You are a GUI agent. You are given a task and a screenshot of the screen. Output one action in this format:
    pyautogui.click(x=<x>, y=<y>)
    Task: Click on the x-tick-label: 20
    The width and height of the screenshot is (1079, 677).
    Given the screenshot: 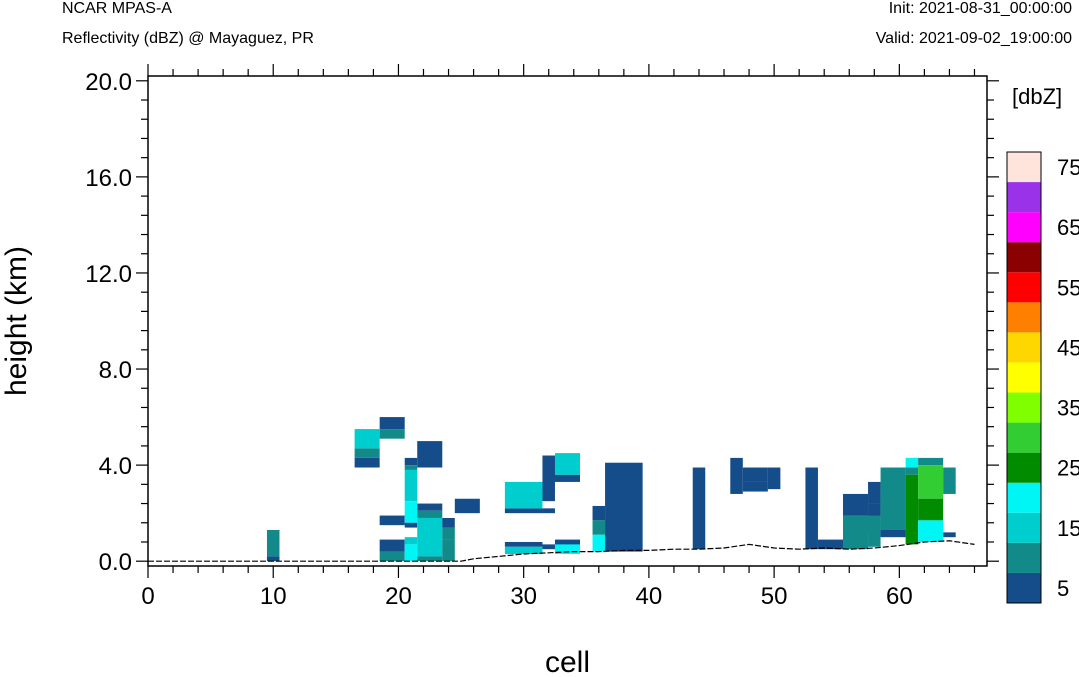 What is the action you would take?
    pyautogui.click(x=398, y=596)
    